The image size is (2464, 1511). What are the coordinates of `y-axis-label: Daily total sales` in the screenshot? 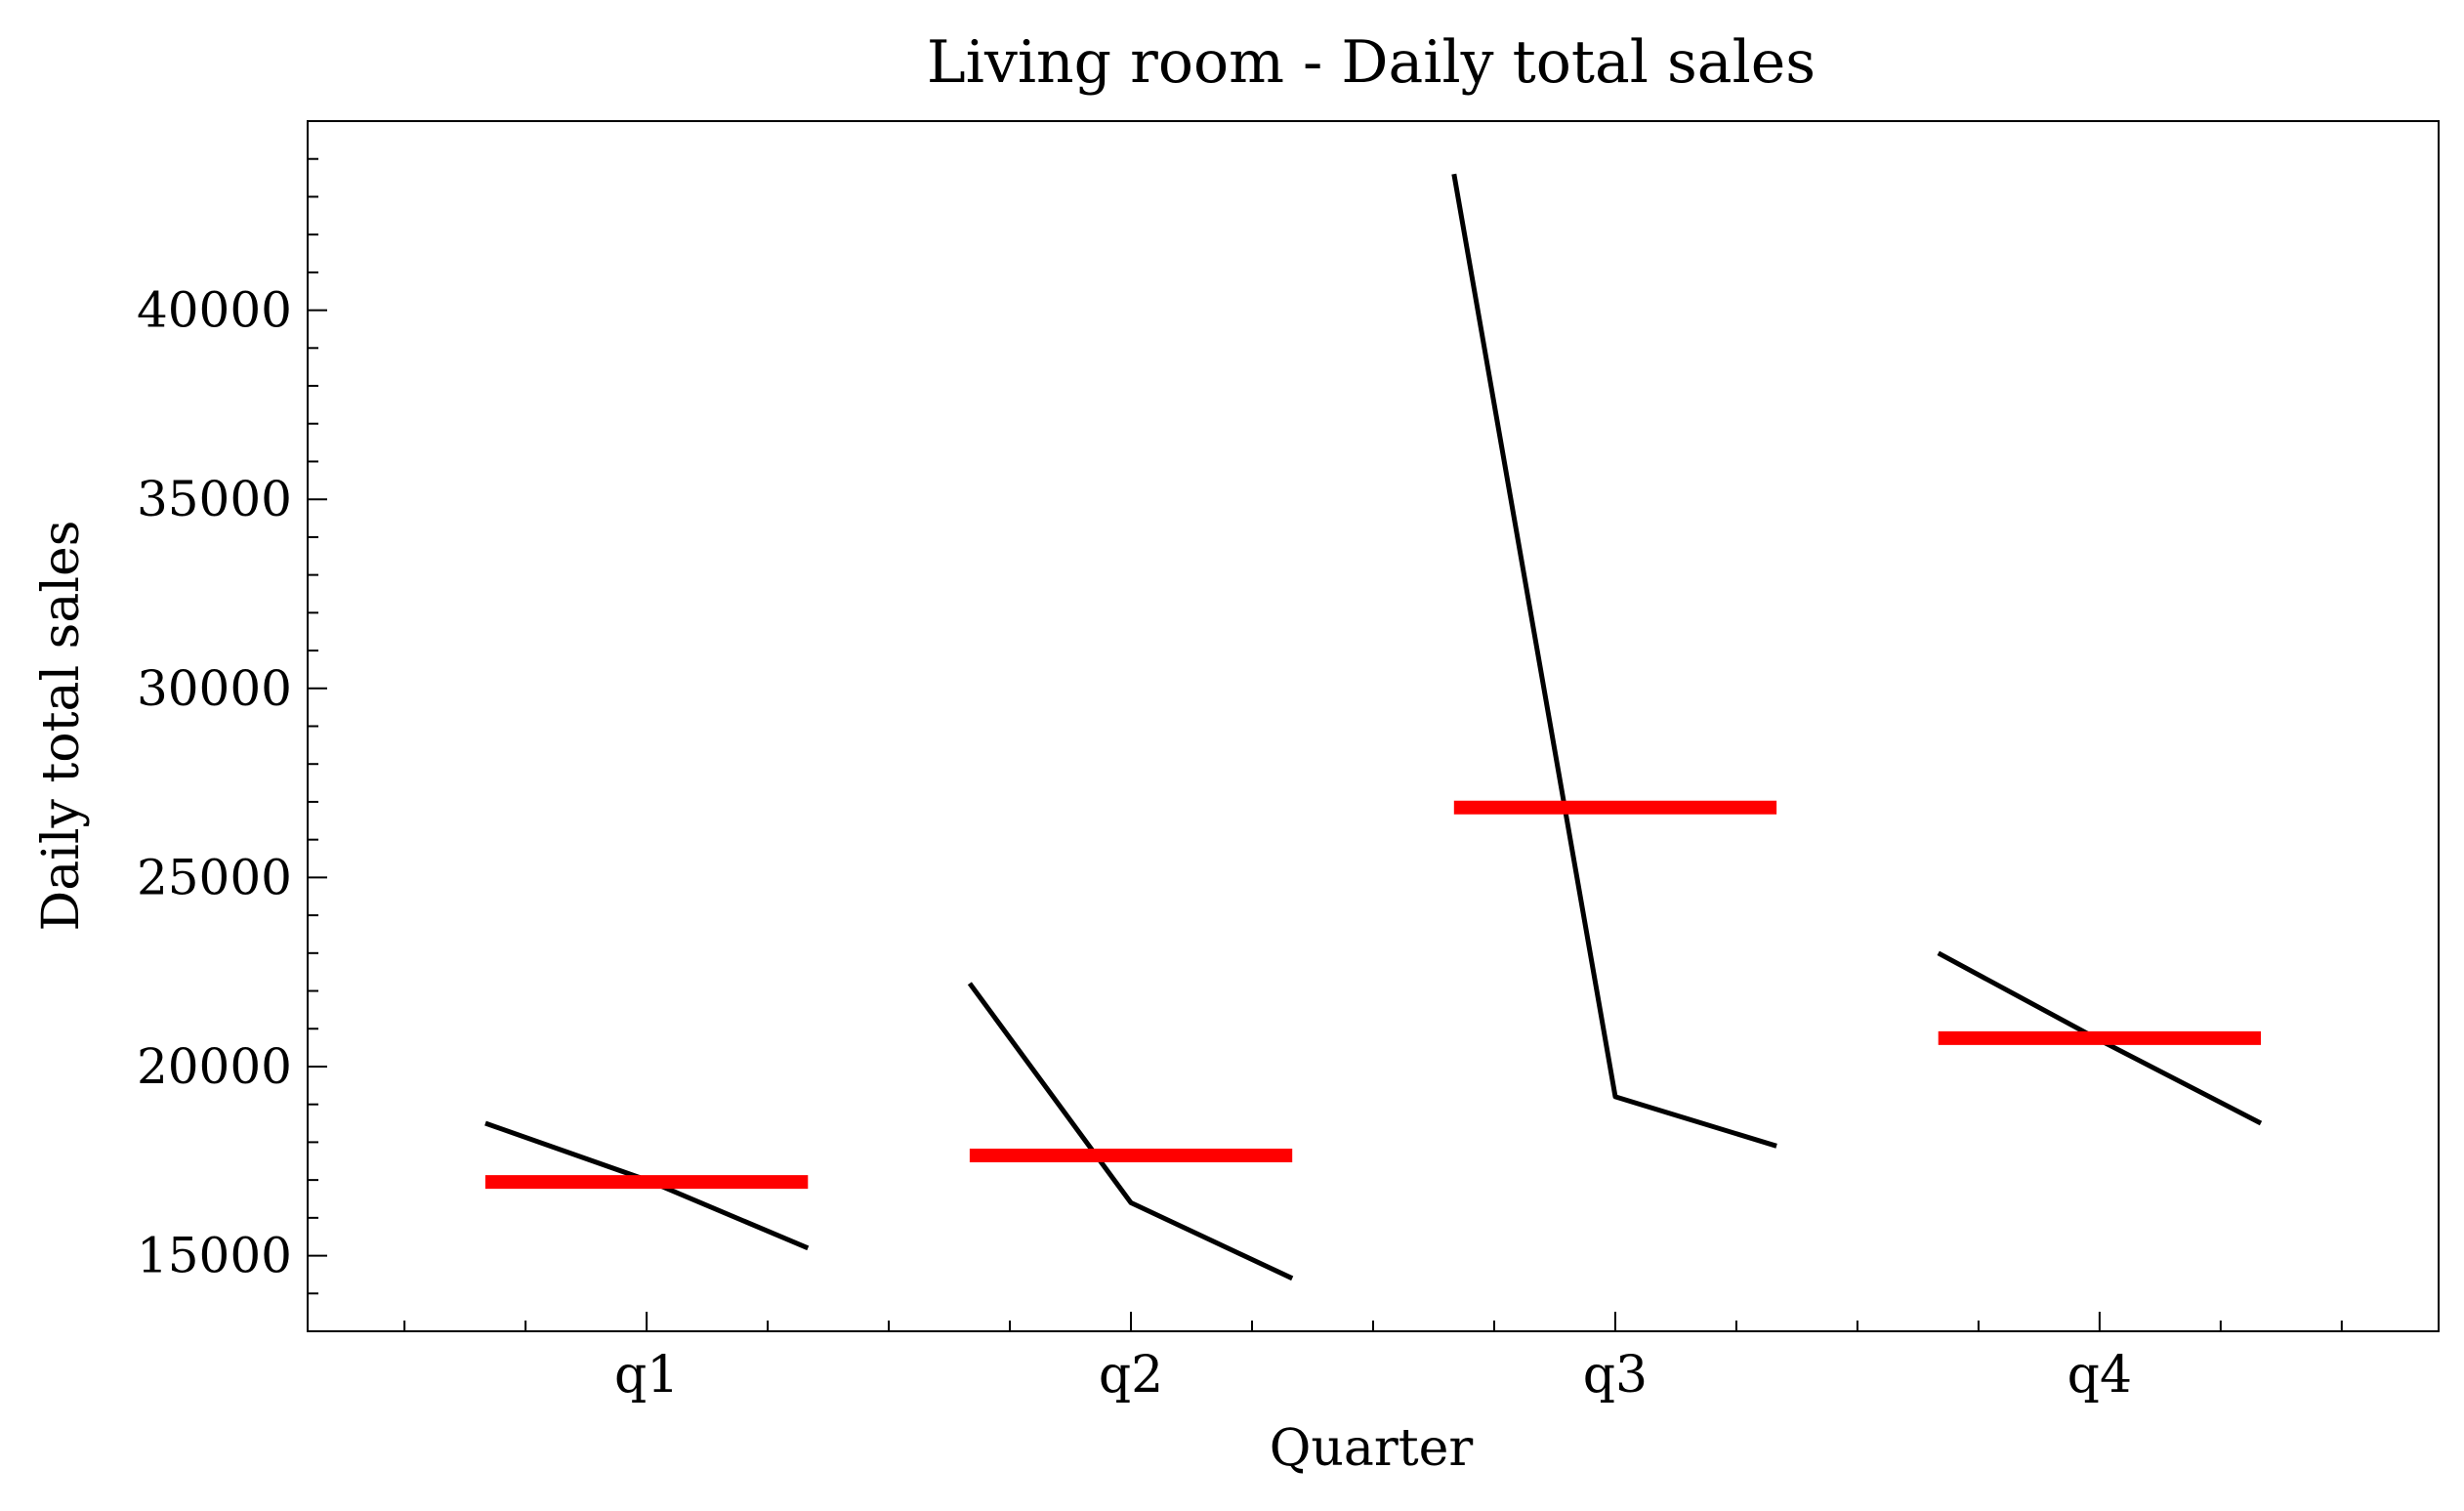 It's located at (62, 726).